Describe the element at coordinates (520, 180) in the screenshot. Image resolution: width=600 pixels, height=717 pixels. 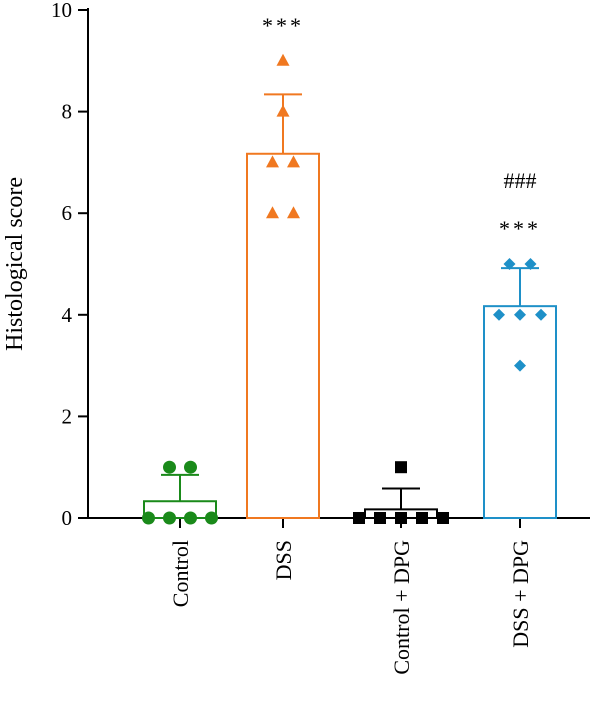
I see `significance-label: ###` at that location.